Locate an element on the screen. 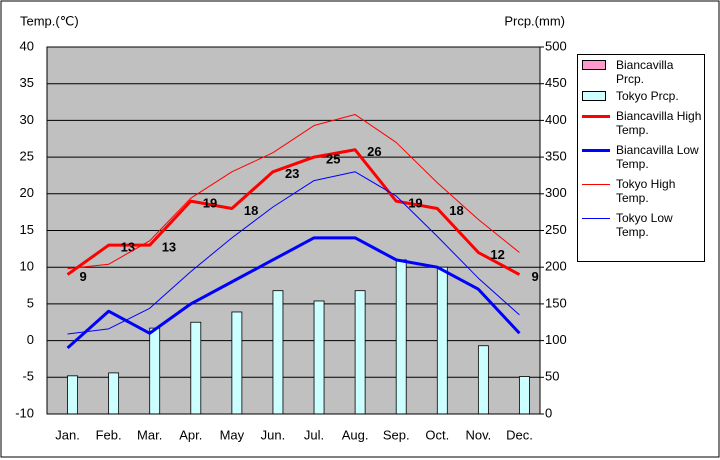 This screenshot has height=460, width=720. y-tick-label: -10 is located at coordinates (24, 412).